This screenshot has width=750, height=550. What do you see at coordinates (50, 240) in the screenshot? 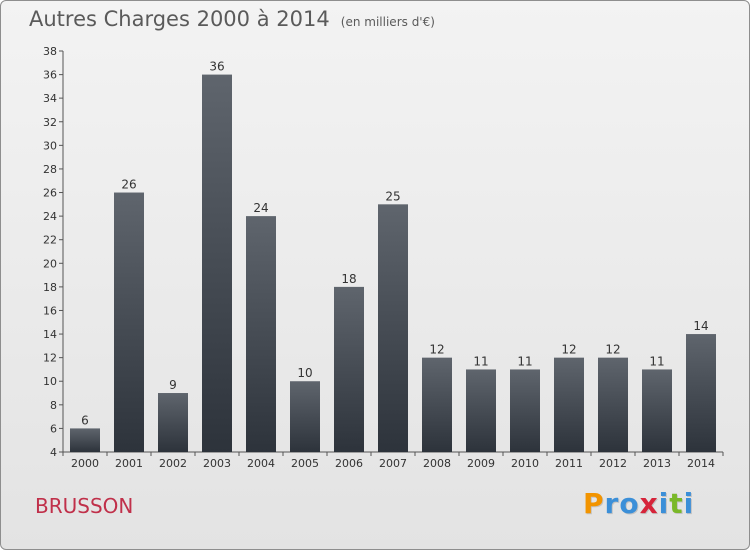
I see `y-tick-label: 22` at bounding box center [50, 240].